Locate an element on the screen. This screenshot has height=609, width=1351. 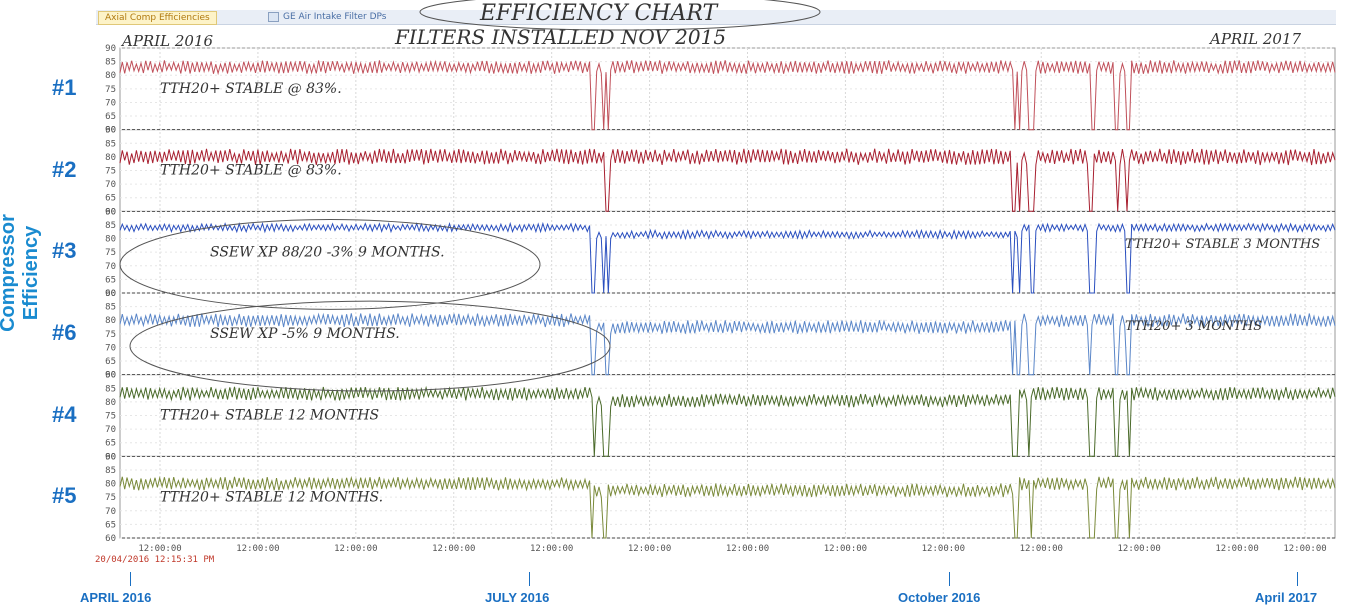
series-line-n3 is located at coordinates (727, 257).